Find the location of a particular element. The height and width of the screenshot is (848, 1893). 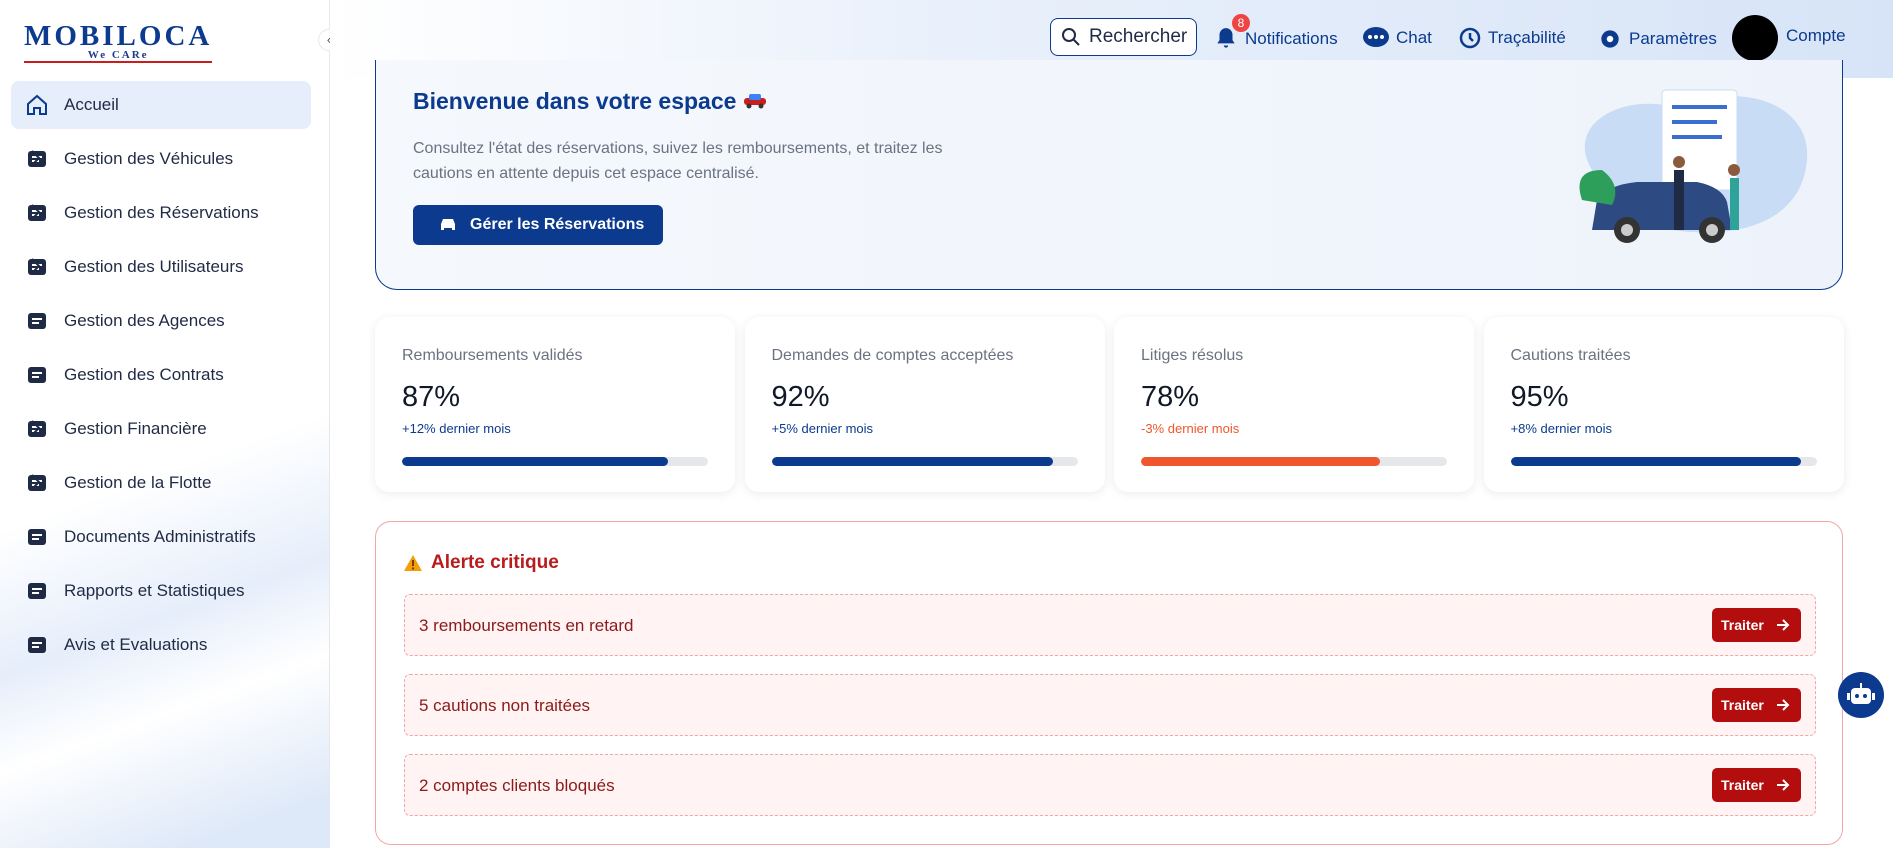

nav-label: Traçabilité is located at coordinates (1527, 37).